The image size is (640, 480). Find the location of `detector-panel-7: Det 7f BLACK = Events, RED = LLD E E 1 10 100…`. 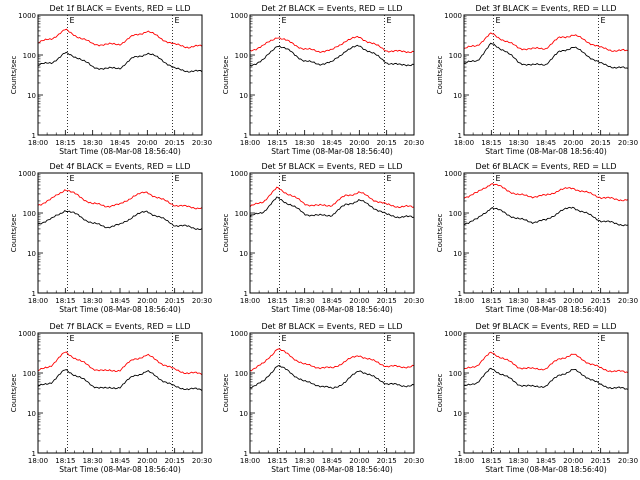

detector-panel-7: Det 7f BLACK = Events, RED = LLD E E 1 10 100… is located at coordinates (111, 398).